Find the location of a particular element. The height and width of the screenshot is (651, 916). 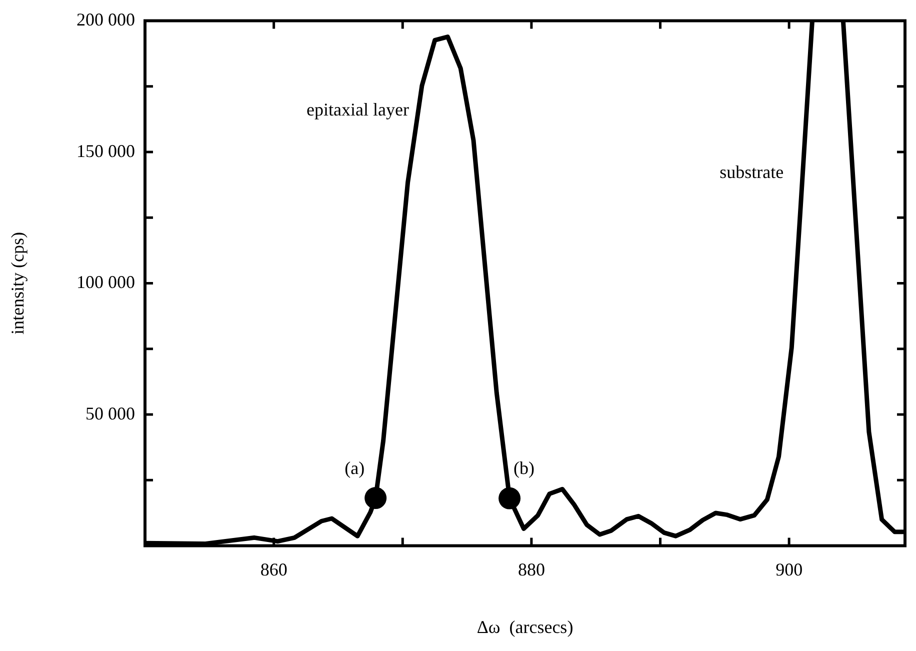

x-tick-label: 900 is located at coordinates (789, 569).